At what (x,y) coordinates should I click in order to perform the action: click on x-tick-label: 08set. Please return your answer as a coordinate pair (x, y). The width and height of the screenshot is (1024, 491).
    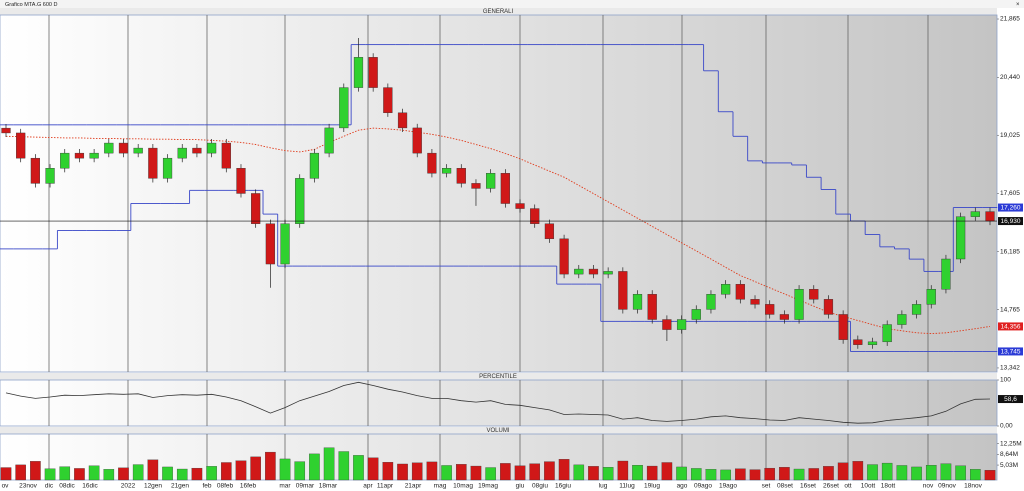
    Looking at the image, I should click on (785, 486).